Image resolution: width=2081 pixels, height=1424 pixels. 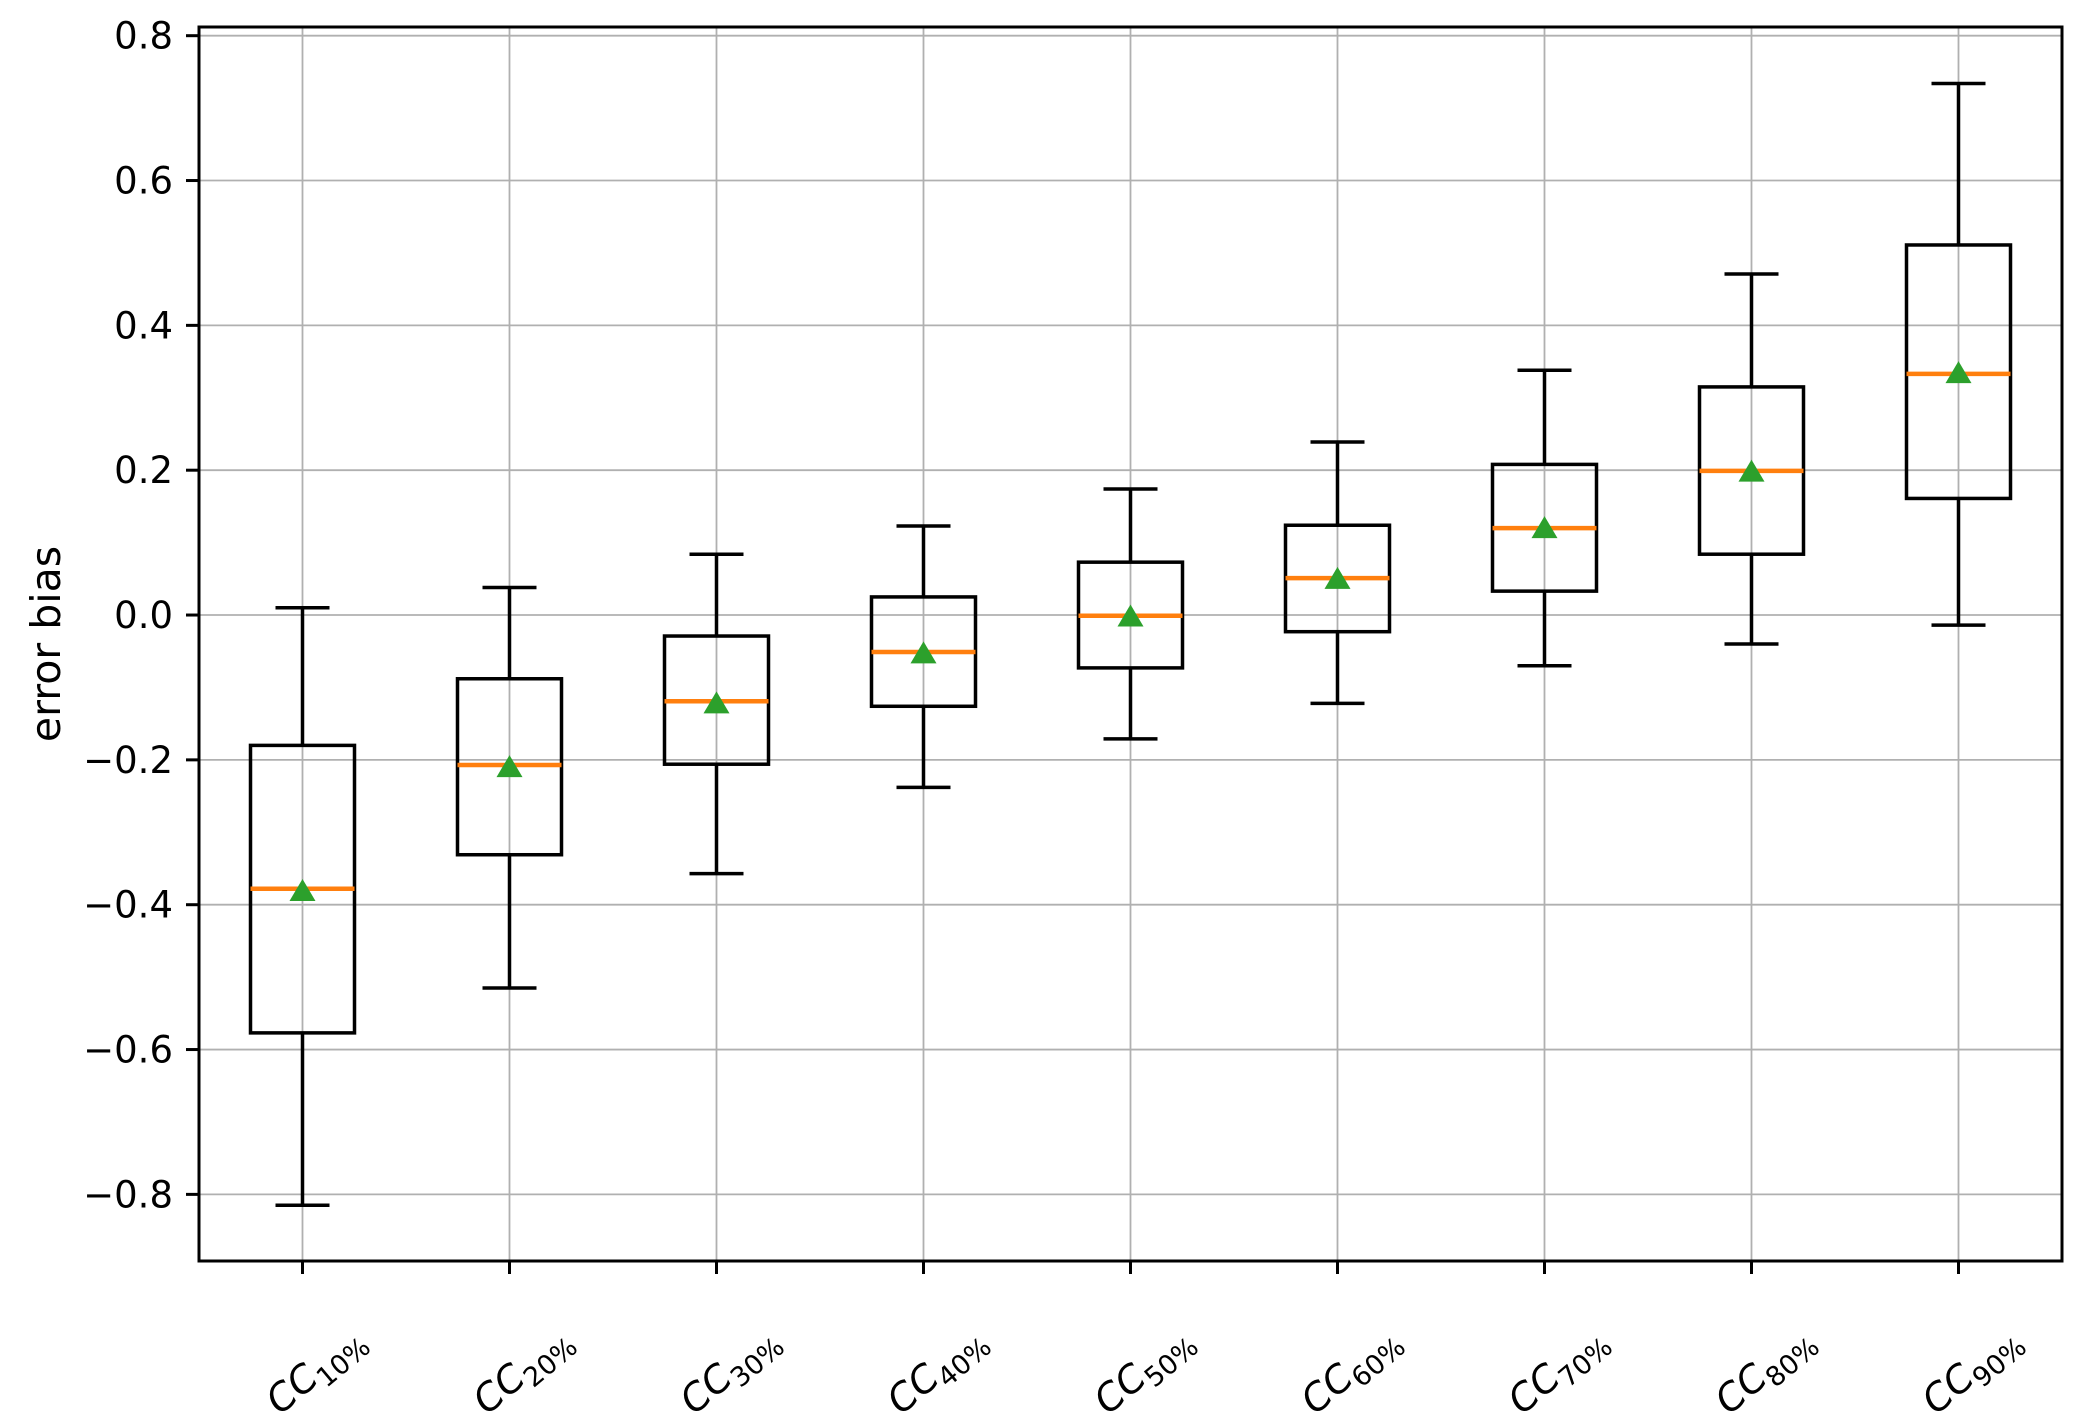 What do you see at coordinates (128, 905) in the screenshot?
I see `y-tick-label: −0.4` at bounding box center [128, 905].